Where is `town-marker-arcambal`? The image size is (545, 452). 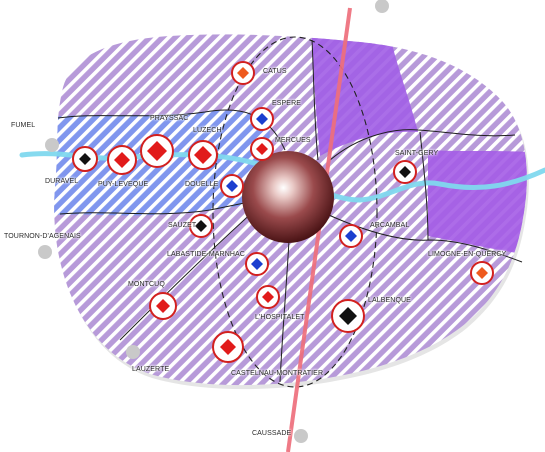
town-marker-arcambal is located at coordinates (351, 236).